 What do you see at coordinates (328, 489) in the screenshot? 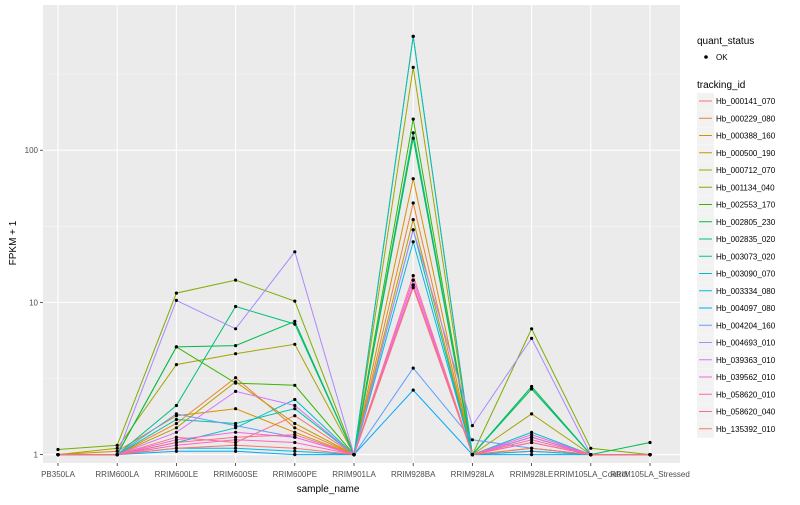
I see `x-axis-title: sample_name` at bounding box center [328, 489].